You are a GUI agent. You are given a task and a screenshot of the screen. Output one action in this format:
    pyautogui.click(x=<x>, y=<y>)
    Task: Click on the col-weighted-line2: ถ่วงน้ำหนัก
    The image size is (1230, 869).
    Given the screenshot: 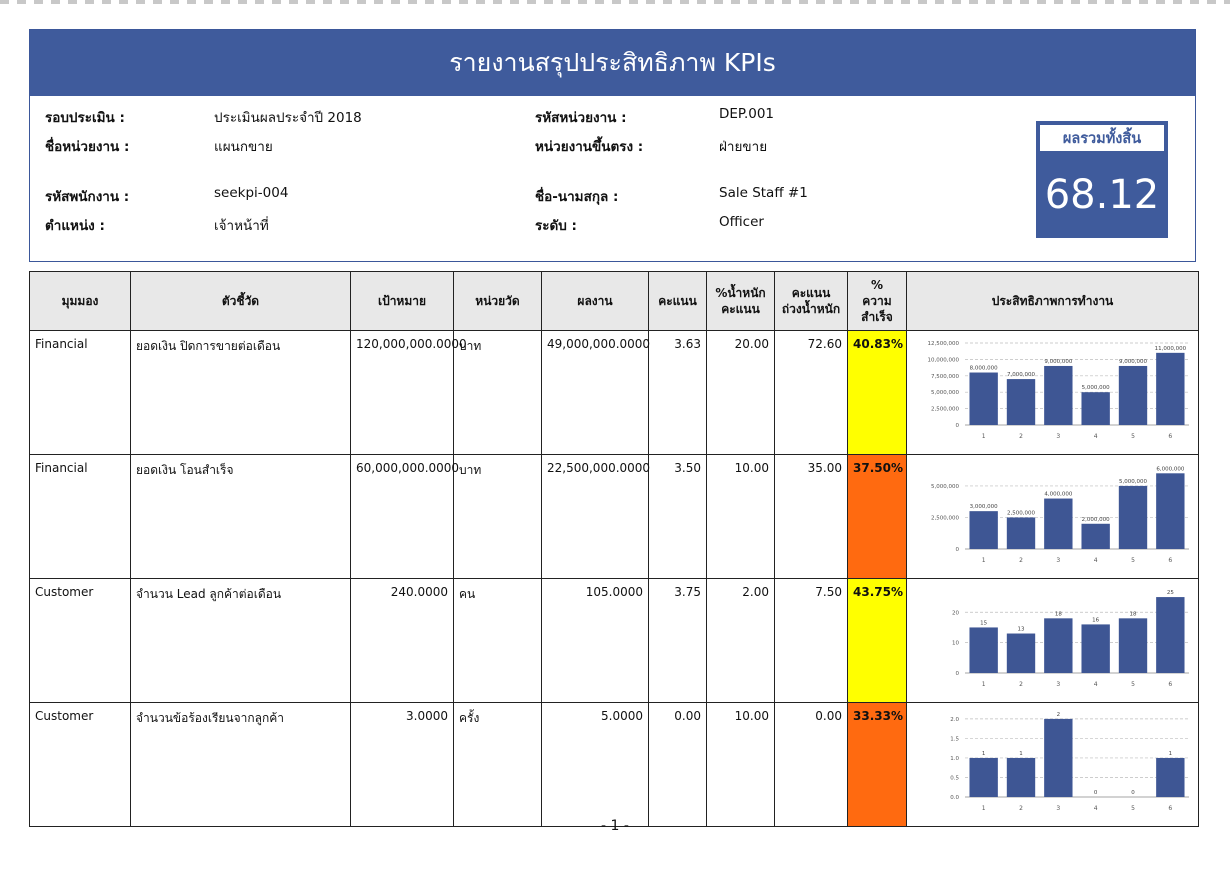 What is the action you would take?
    pyautogui.click(x=811, y=309)
    